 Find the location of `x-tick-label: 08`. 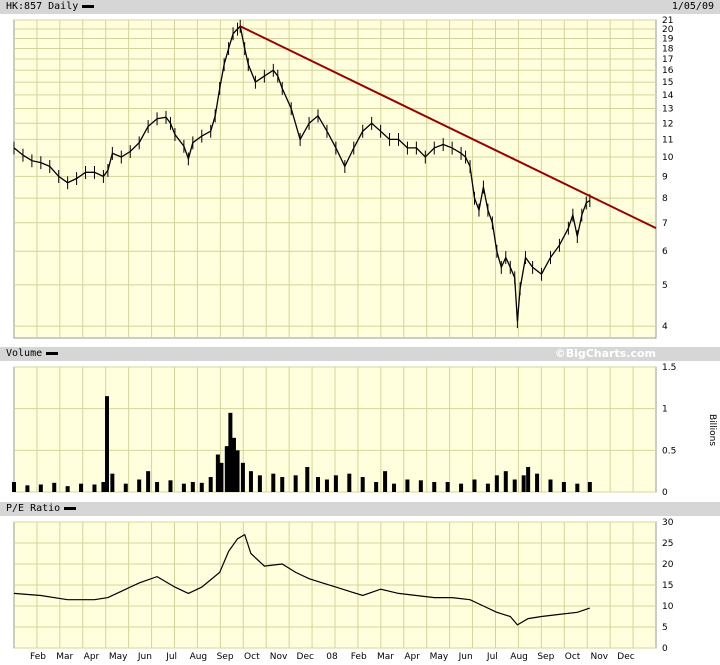

x-tick-label: 08 is located at coordinates (332, 657).